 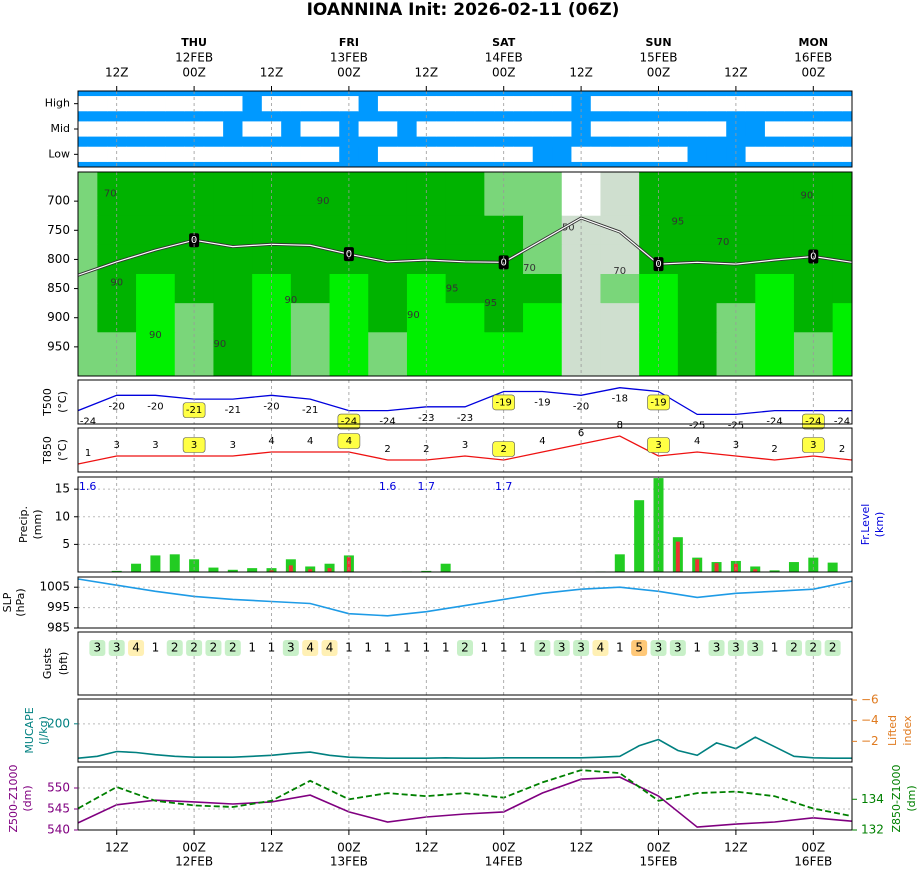 What do you see at coordinates (117, 73) in the screenshot?
I see `x-tick-label: 12Z` at bounding box center [117, 73].